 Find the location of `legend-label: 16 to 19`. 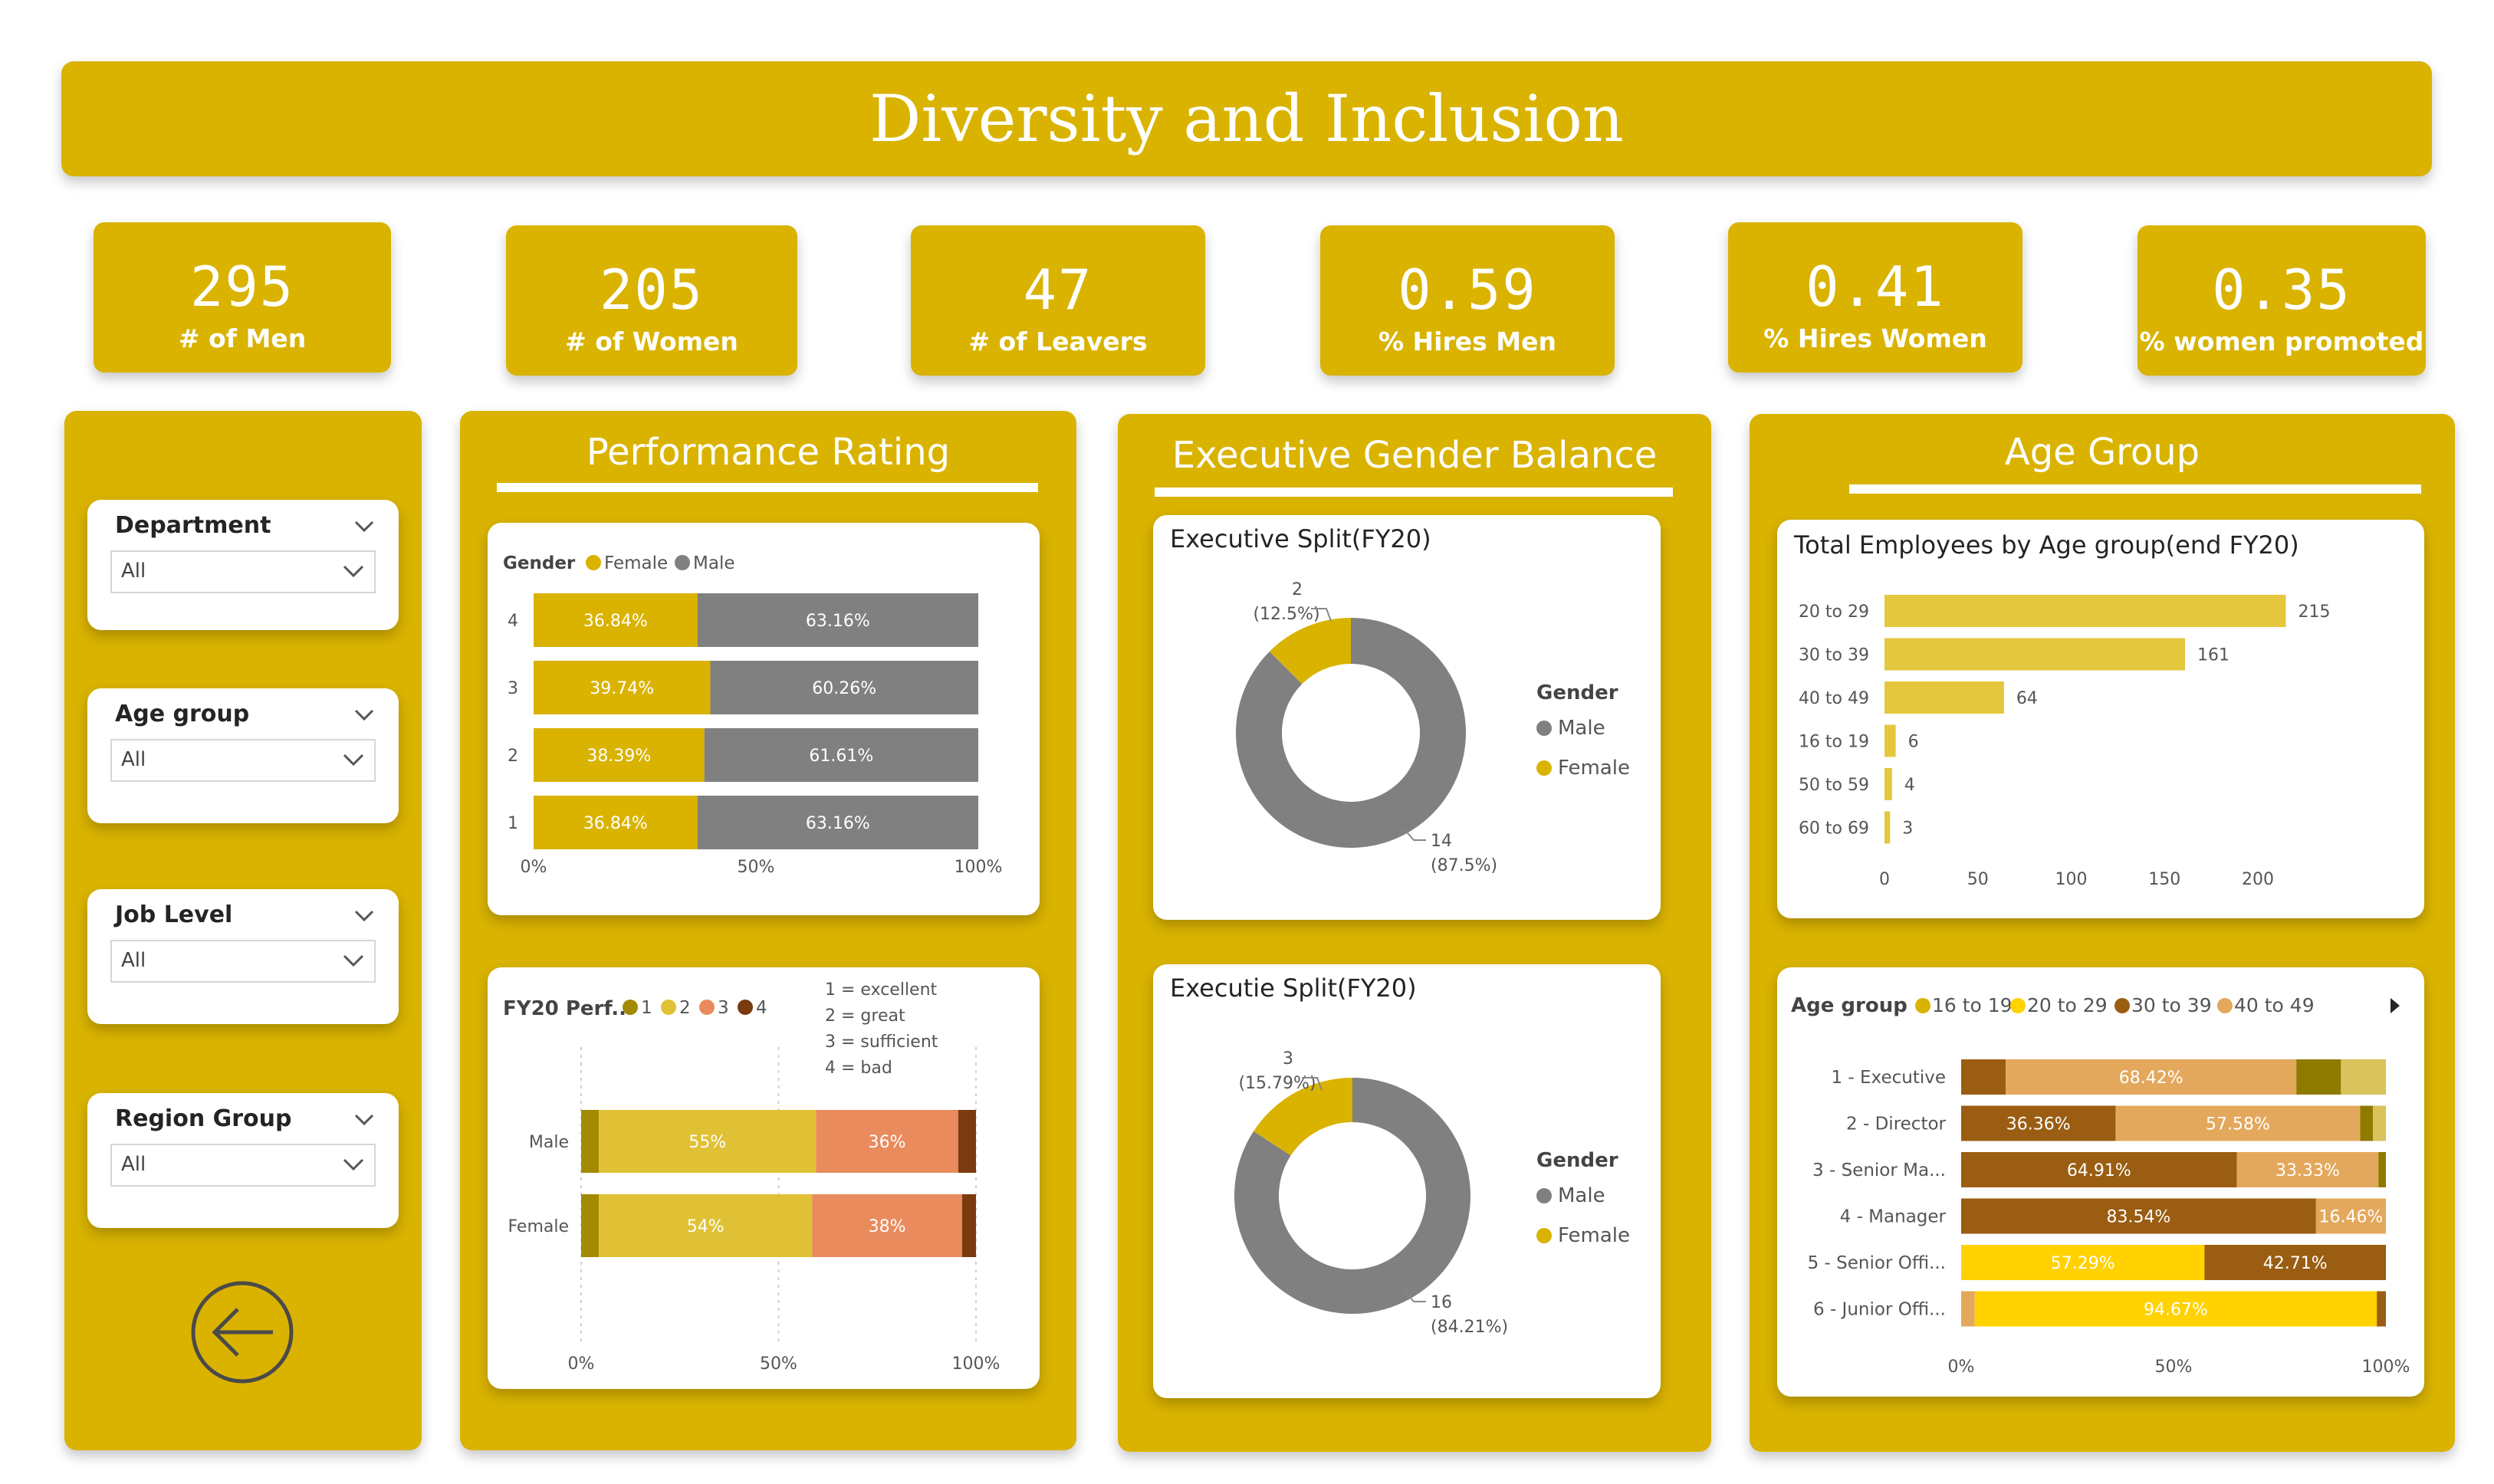

legend-label: 16 to 19 is located at coordinates (1972, 1005).